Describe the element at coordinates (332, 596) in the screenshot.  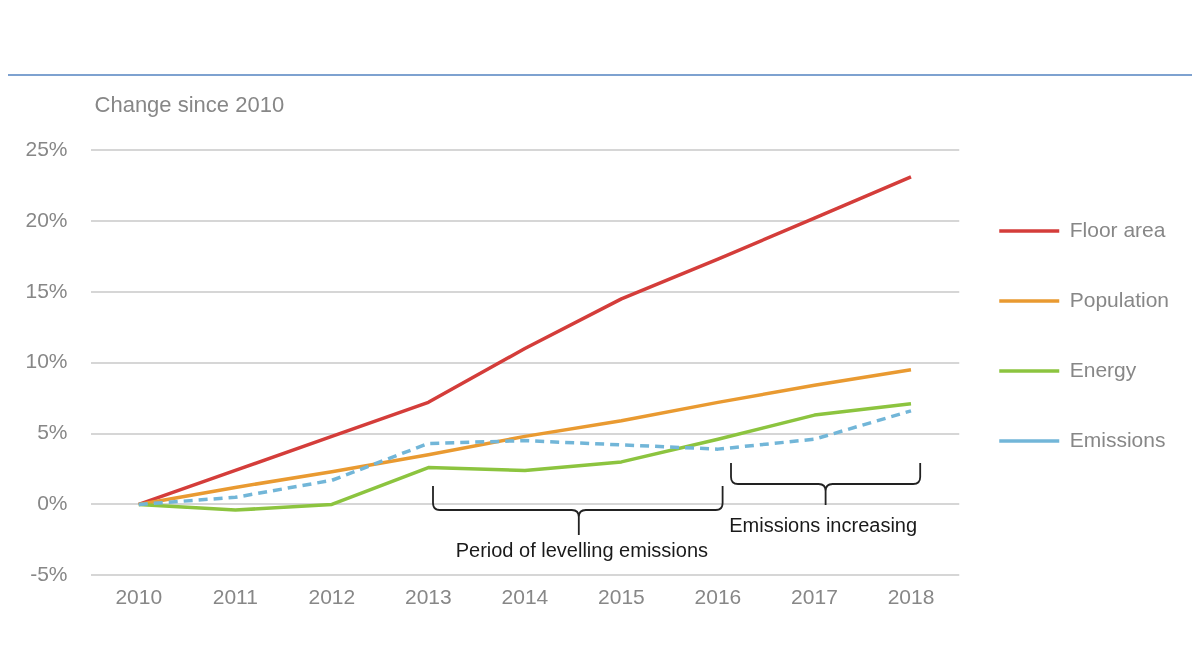
I see `x-tick-label: 2012` at that location.